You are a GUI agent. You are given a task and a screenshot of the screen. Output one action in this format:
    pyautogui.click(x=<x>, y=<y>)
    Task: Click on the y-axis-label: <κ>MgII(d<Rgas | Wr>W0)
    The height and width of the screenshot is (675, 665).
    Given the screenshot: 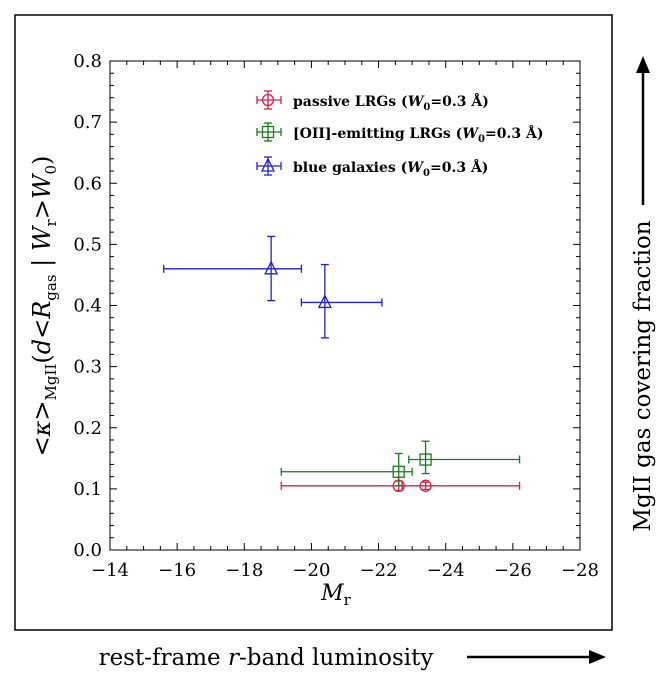 What is the action you would take?
    pyautogui.click(x=44, y=306)
    